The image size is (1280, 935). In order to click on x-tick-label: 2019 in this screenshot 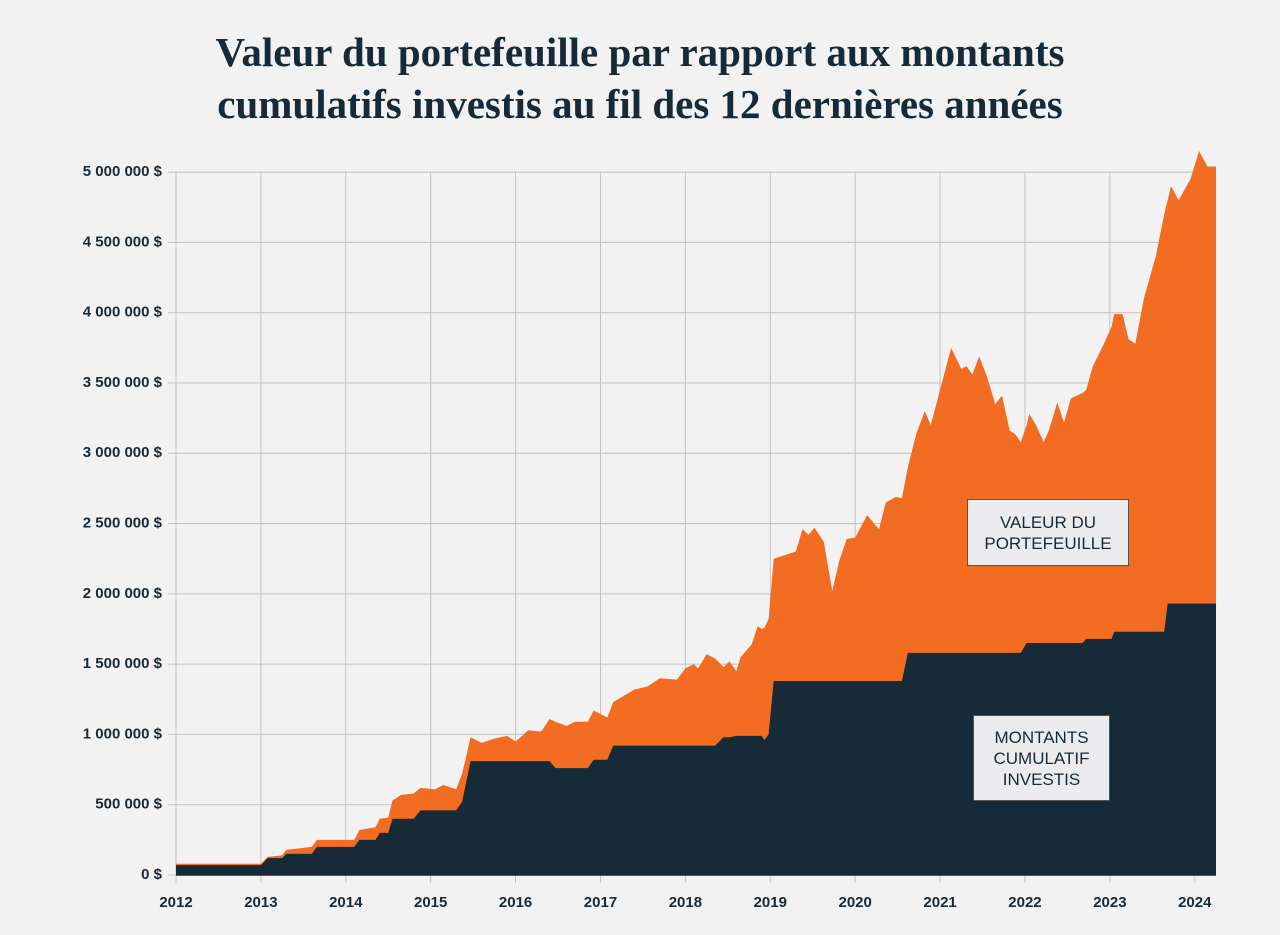, I will do `click(770, 902)`.